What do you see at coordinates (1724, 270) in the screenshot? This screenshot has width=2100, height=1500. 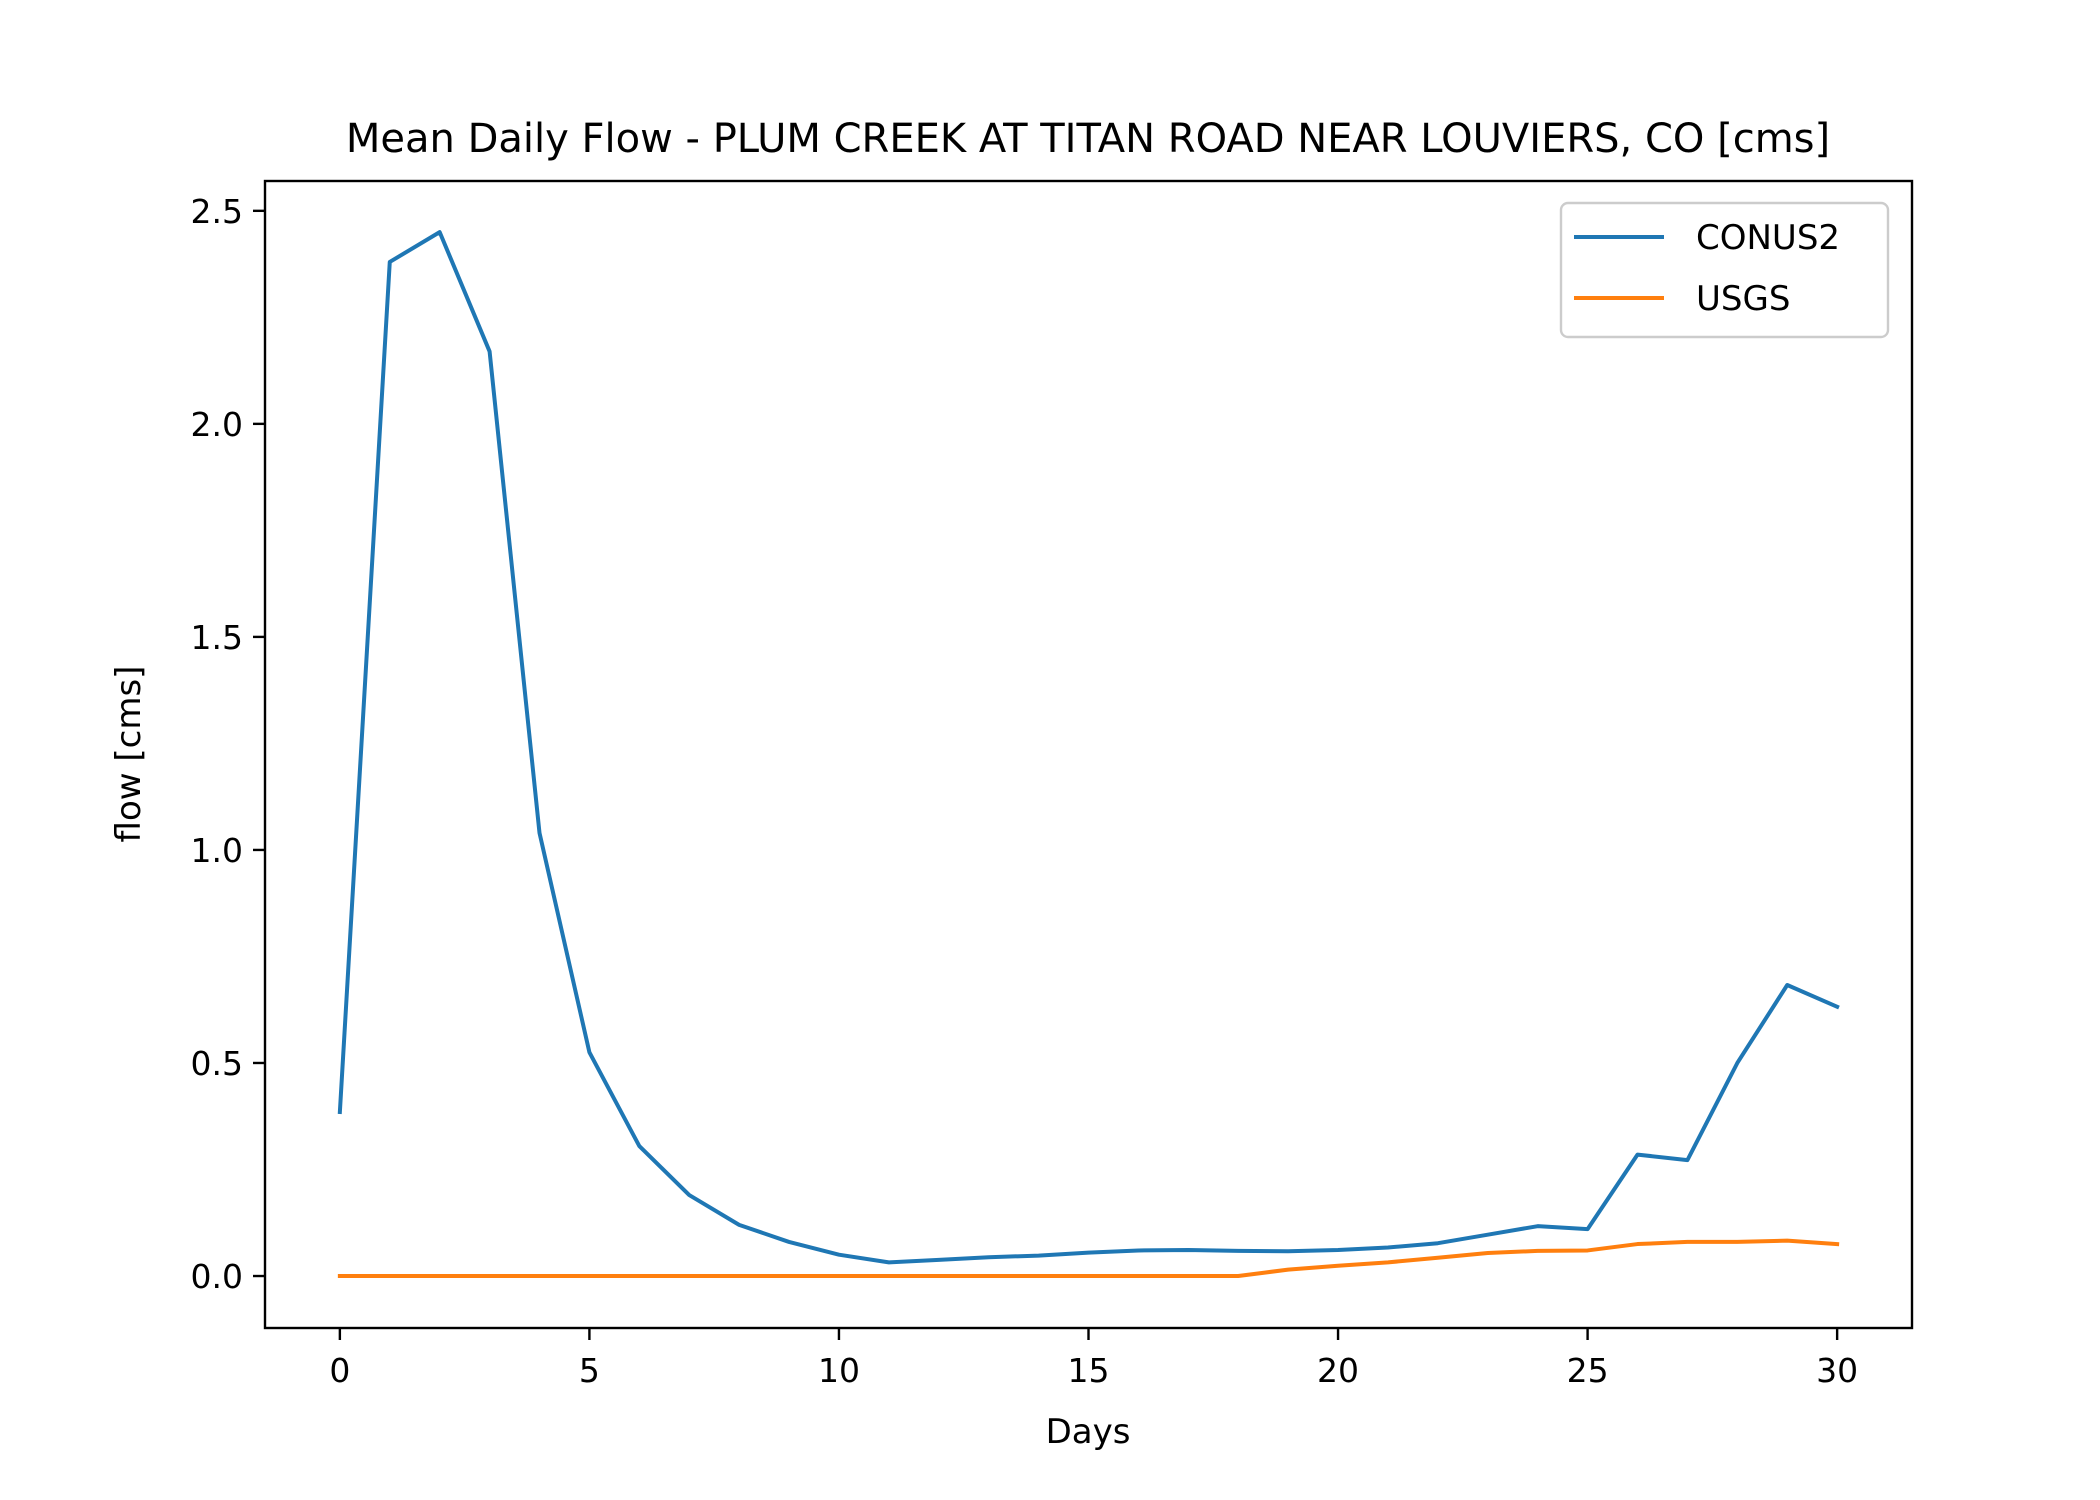 I see `legend: CONUS2 USGS` at bounding box center [1724, 270].